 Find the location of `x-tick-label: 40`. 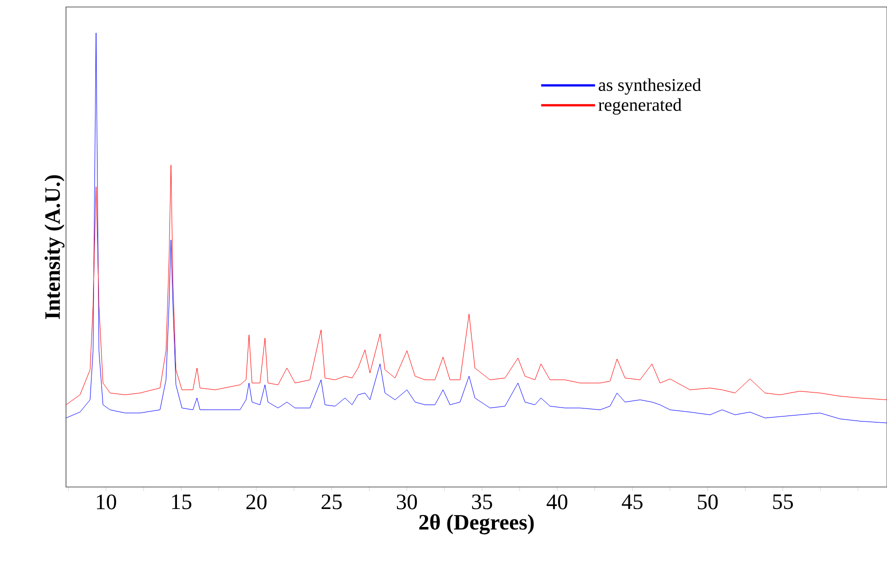

x-tick-label: 40 is located at coordinates (557, 502).